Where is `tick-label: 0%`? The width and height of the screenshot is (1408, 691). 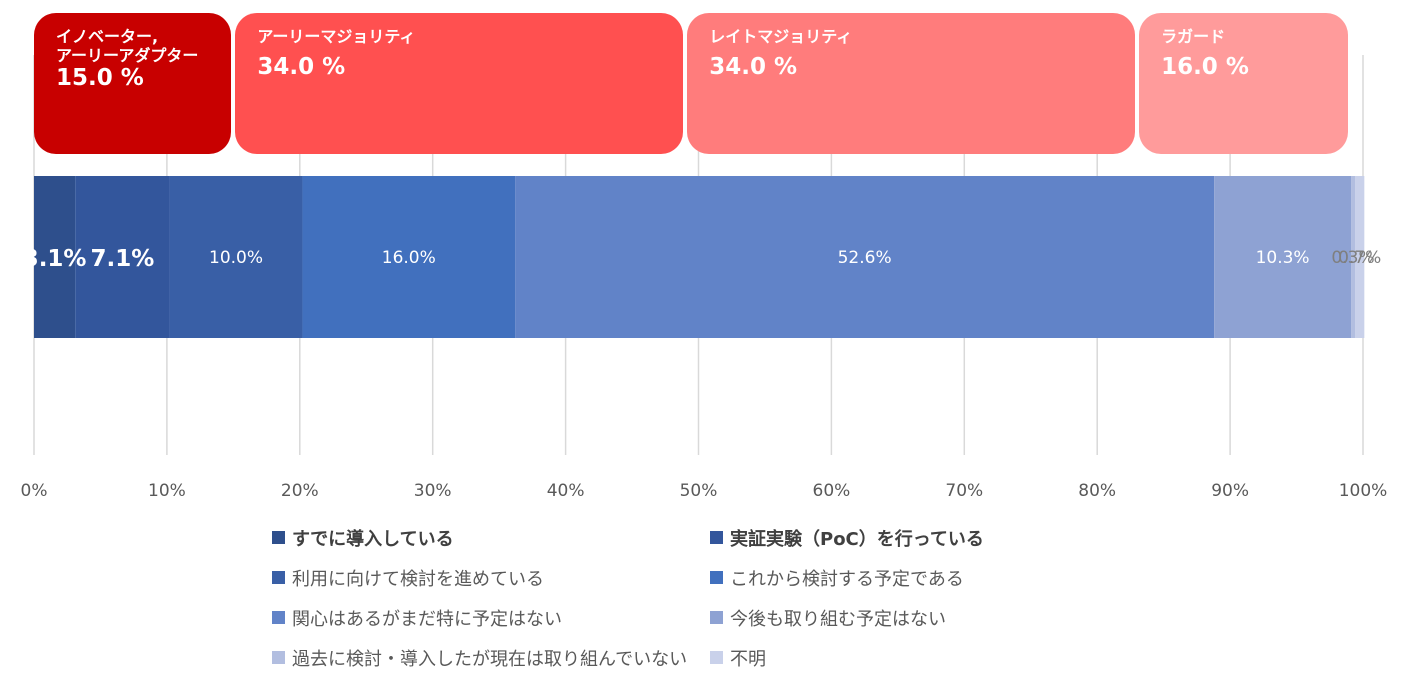
tick-label: 0% is located at coordinates (34, 491).